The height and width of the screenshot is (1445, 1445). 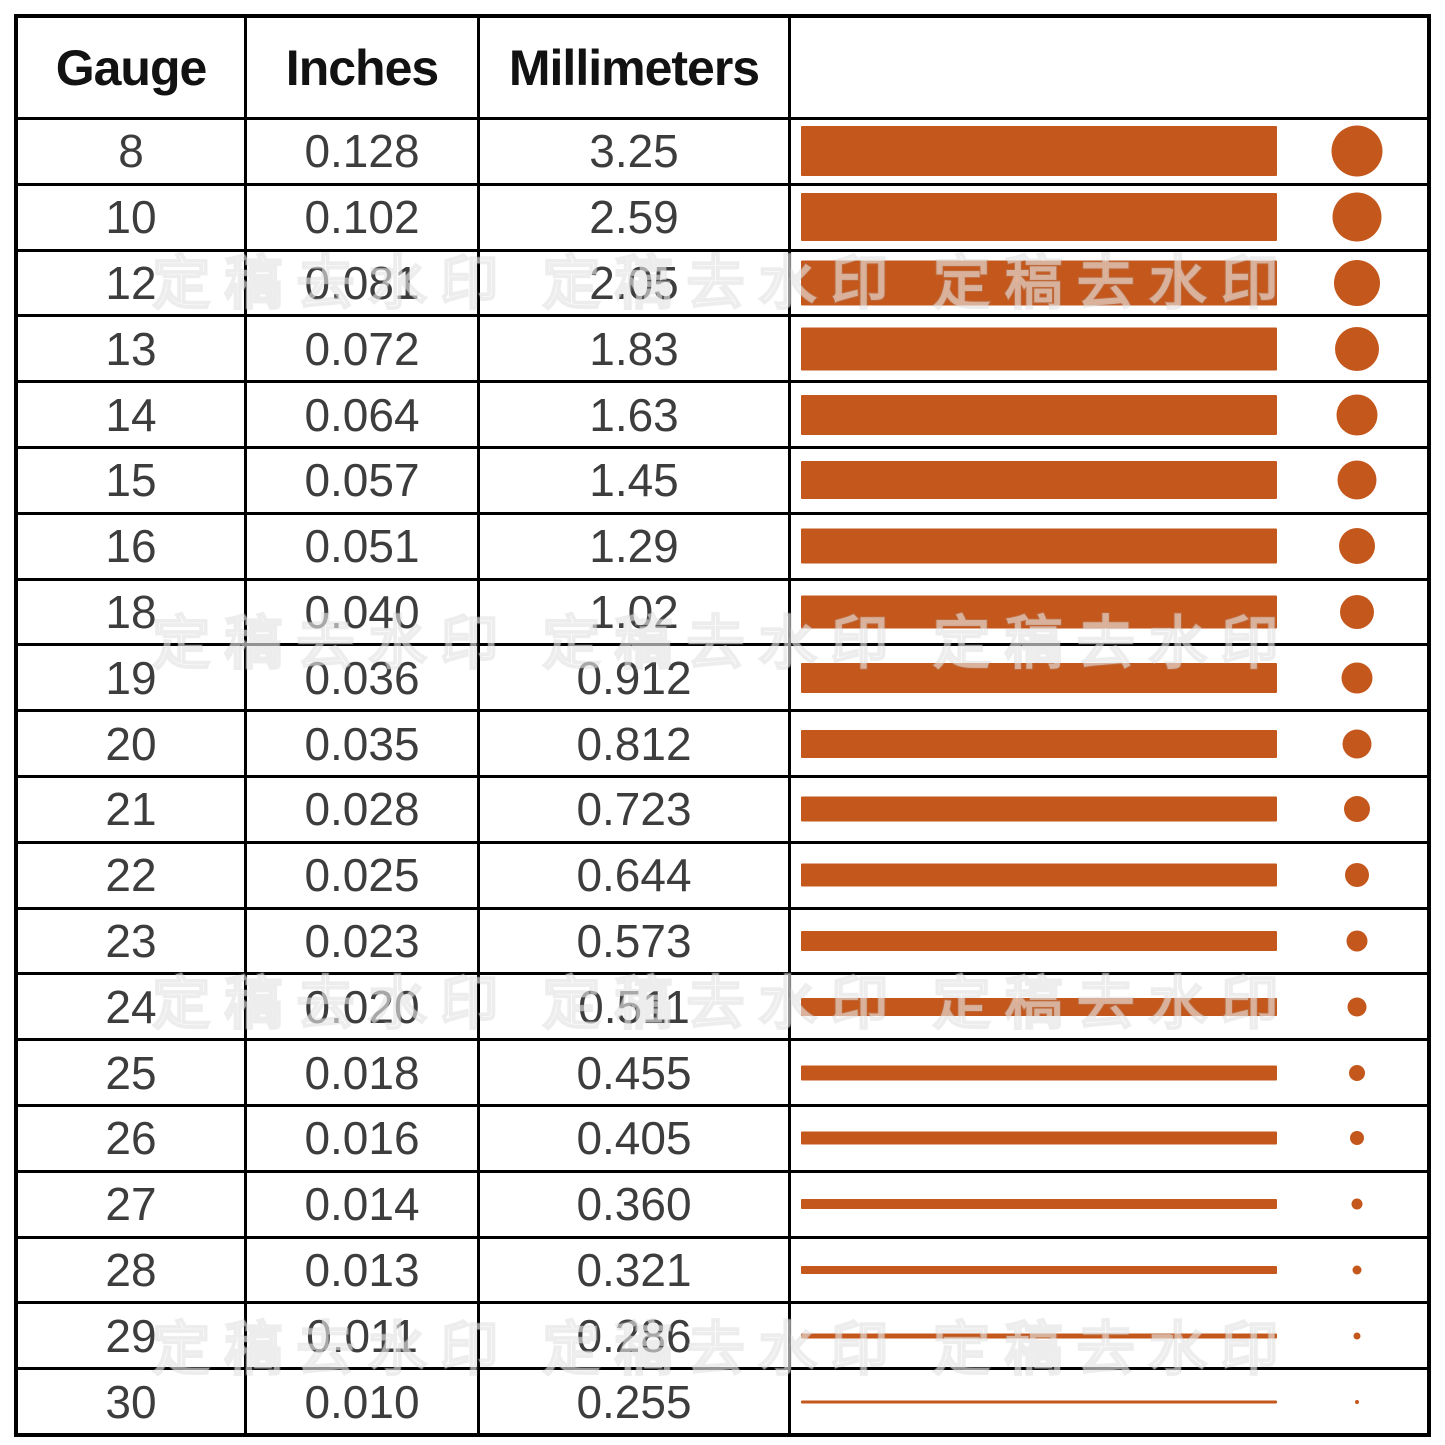 I want to click on gauge-cell: 24, so click(x=132, y=1008).